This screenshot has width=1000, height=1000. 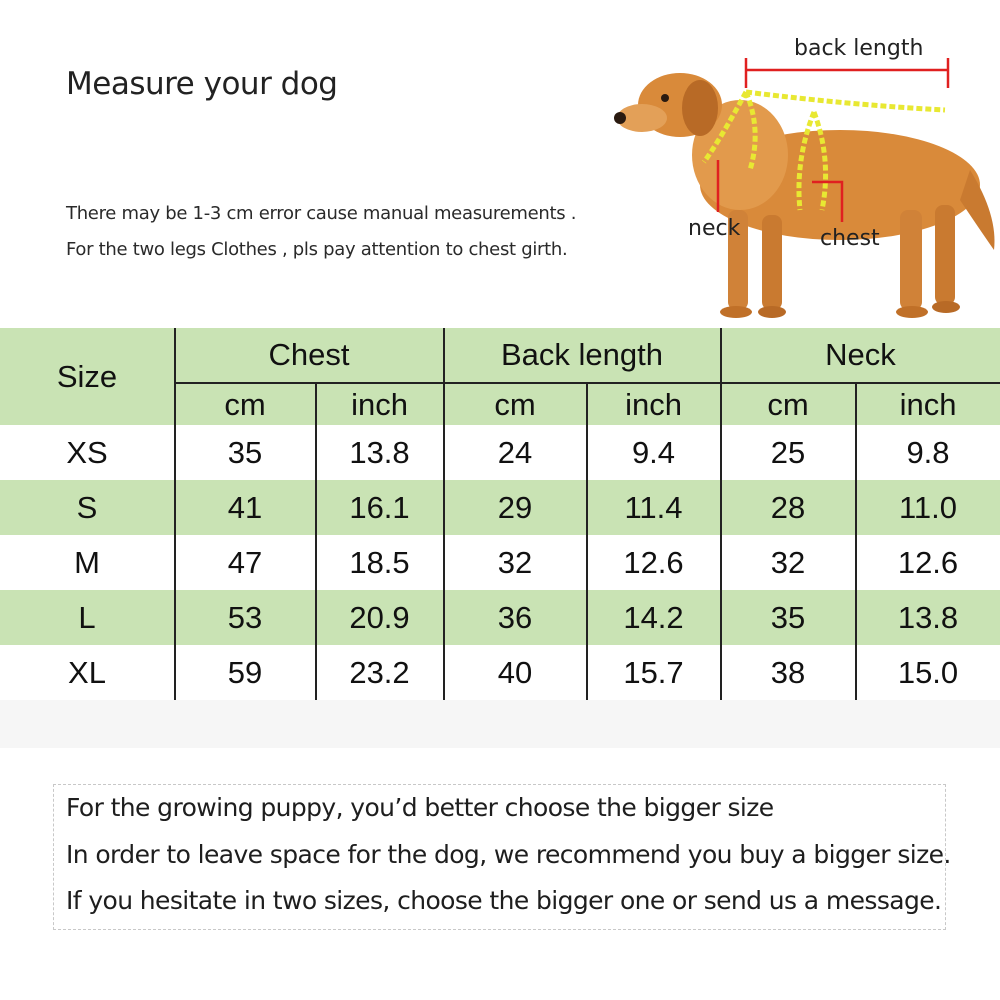 I want to click on table-cell: 25, so click(x=788, y=452).